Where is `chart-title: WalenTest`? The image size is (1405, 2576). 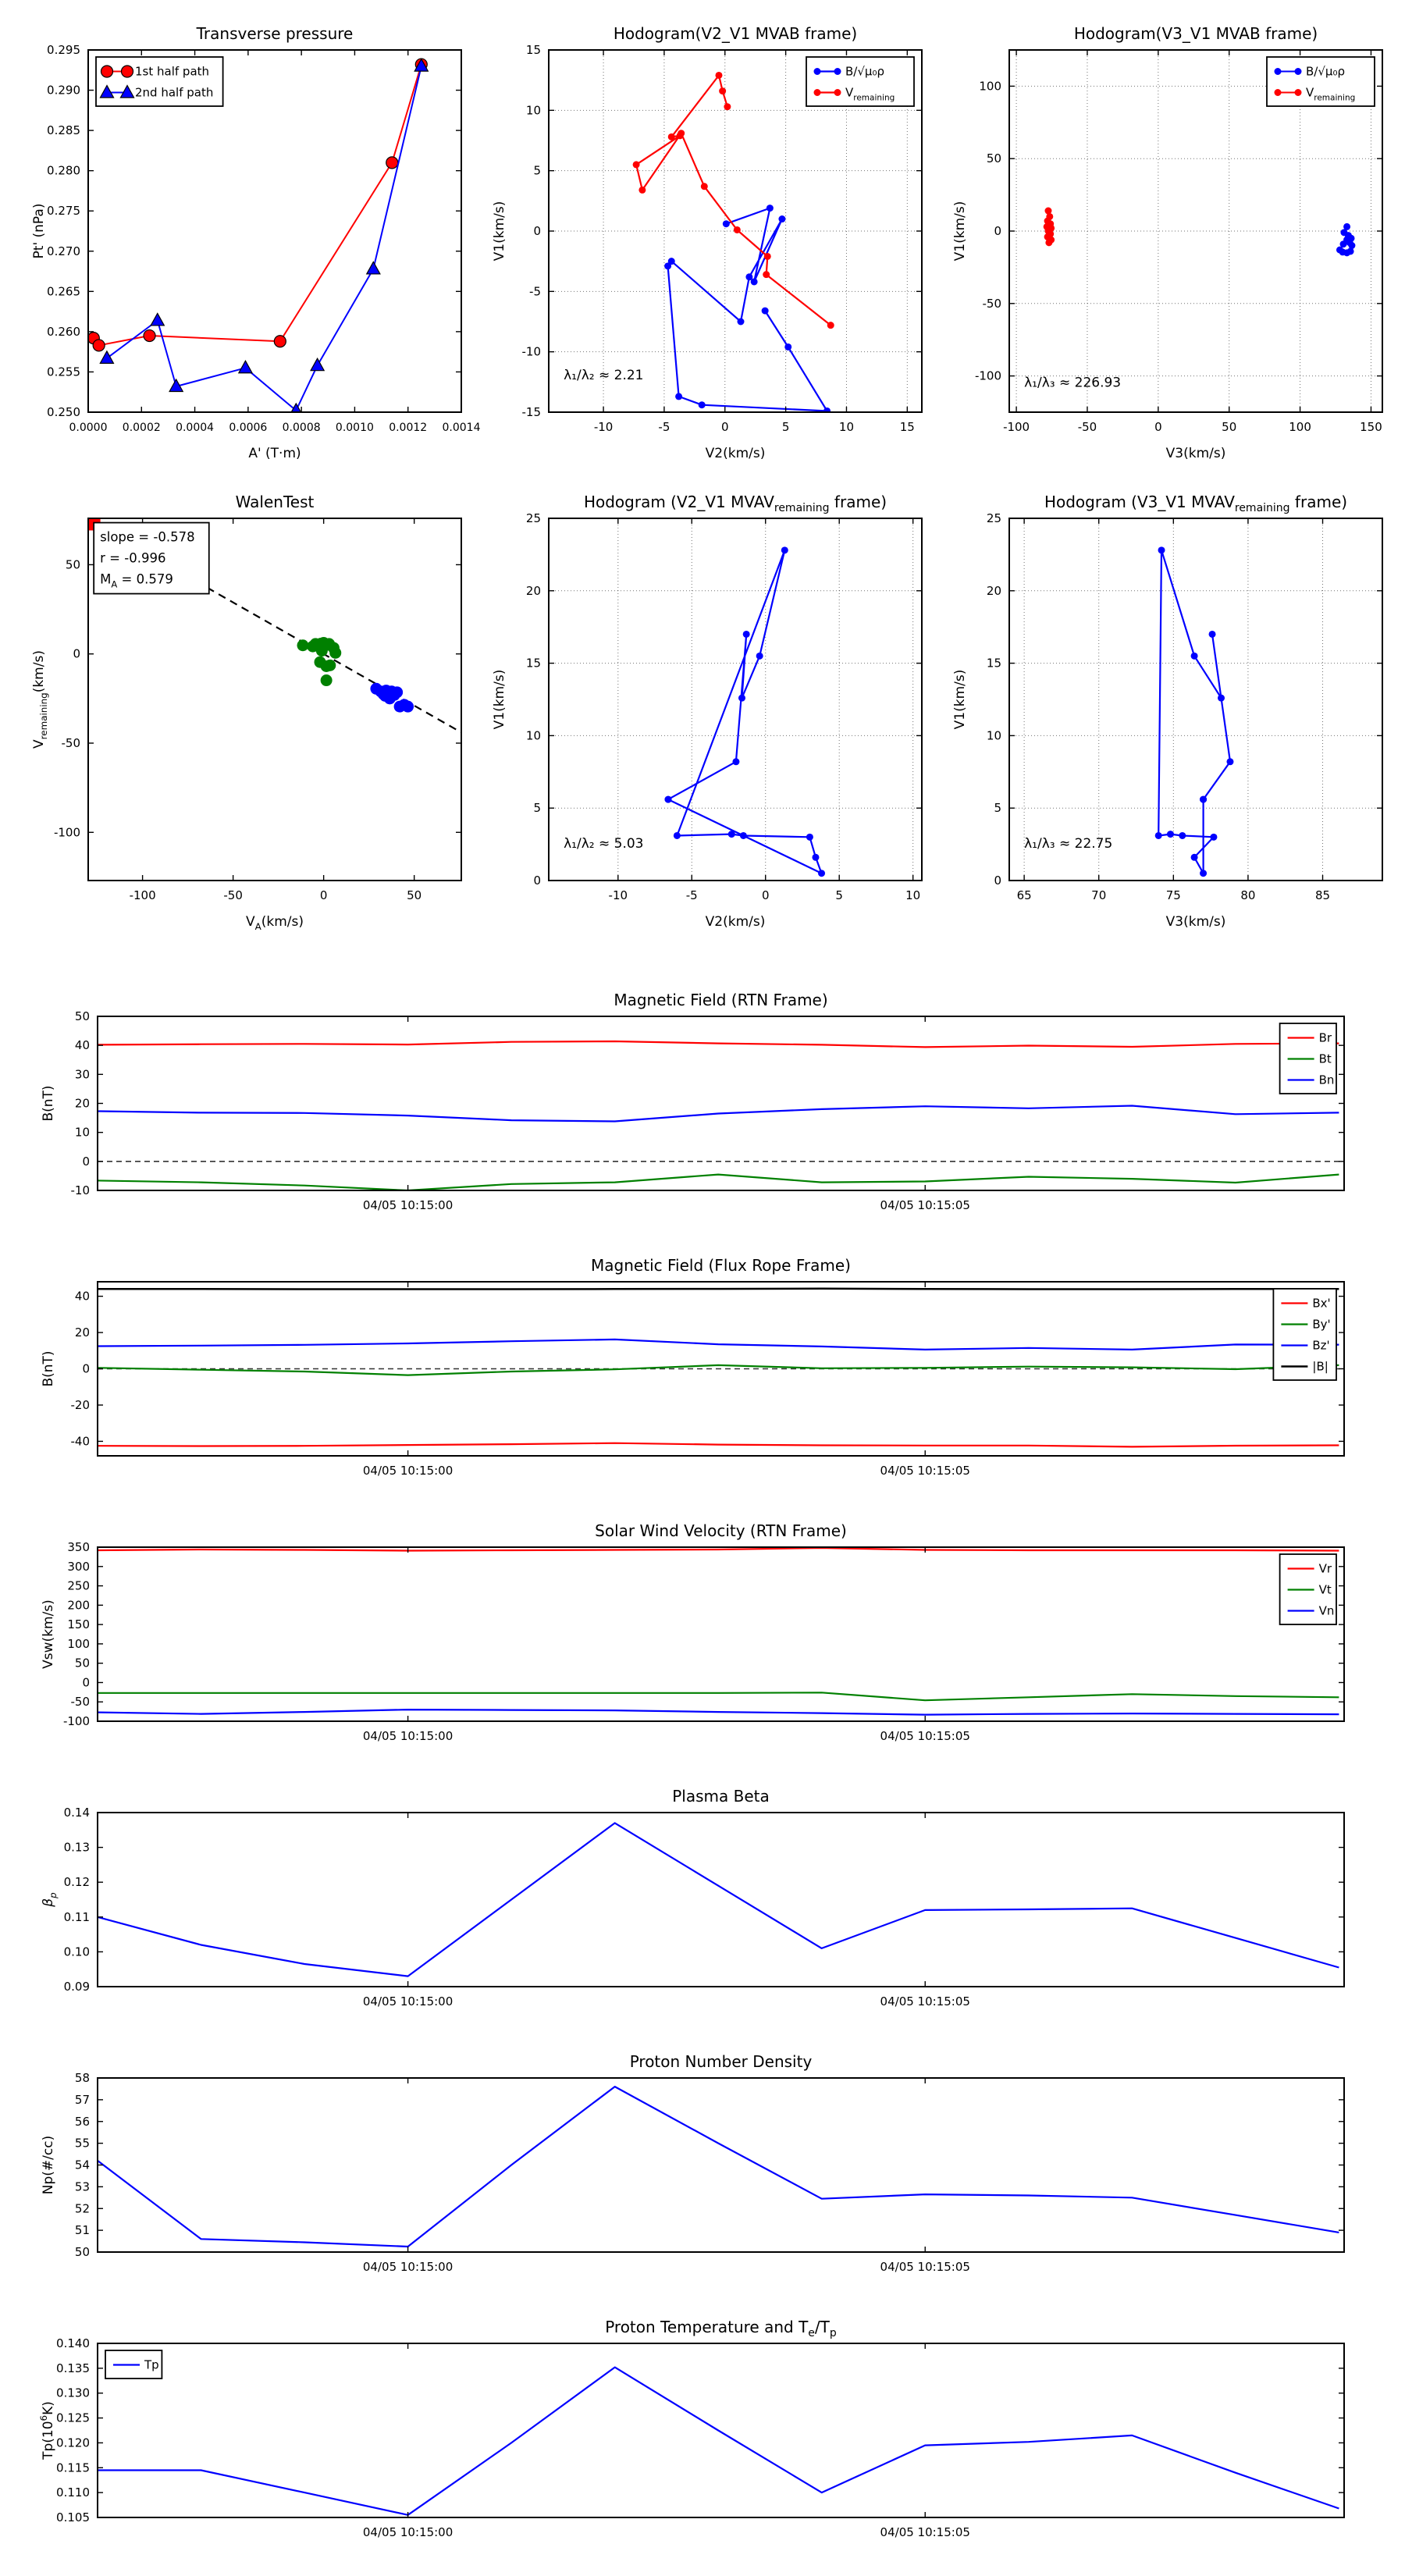 chart-title: WalenTest is located at coordinates (275, 502).